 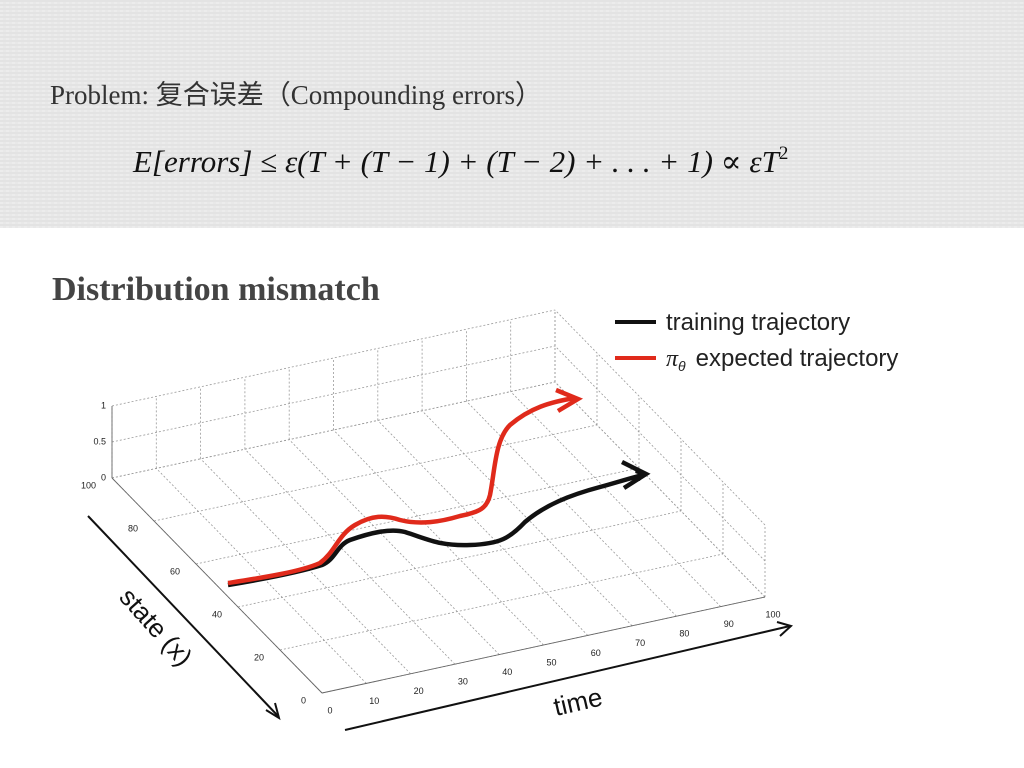 I want to click on legend-label: training trajectory, so click(x=758, y=322).